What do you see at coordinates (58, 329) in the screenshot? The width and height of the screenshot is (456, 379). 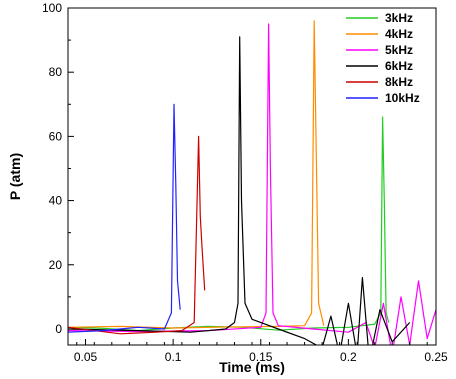 I see `y-tick-label: 0` at bounding box center [58, 329].